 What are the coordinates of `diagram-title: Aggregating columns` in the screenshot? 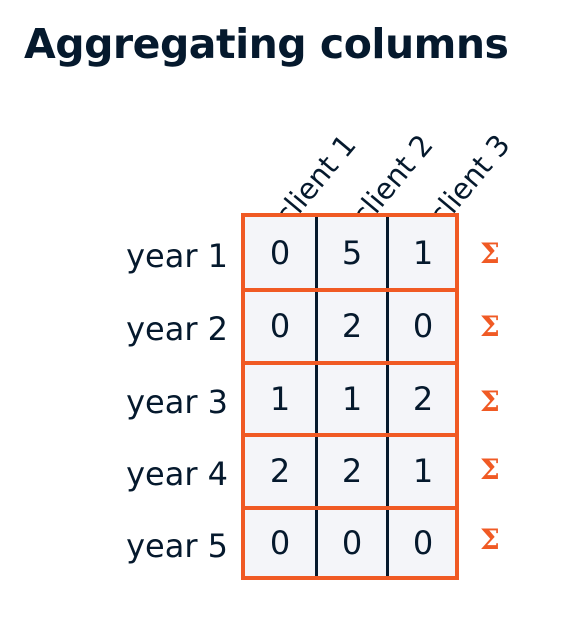 It's located at (266, 44).